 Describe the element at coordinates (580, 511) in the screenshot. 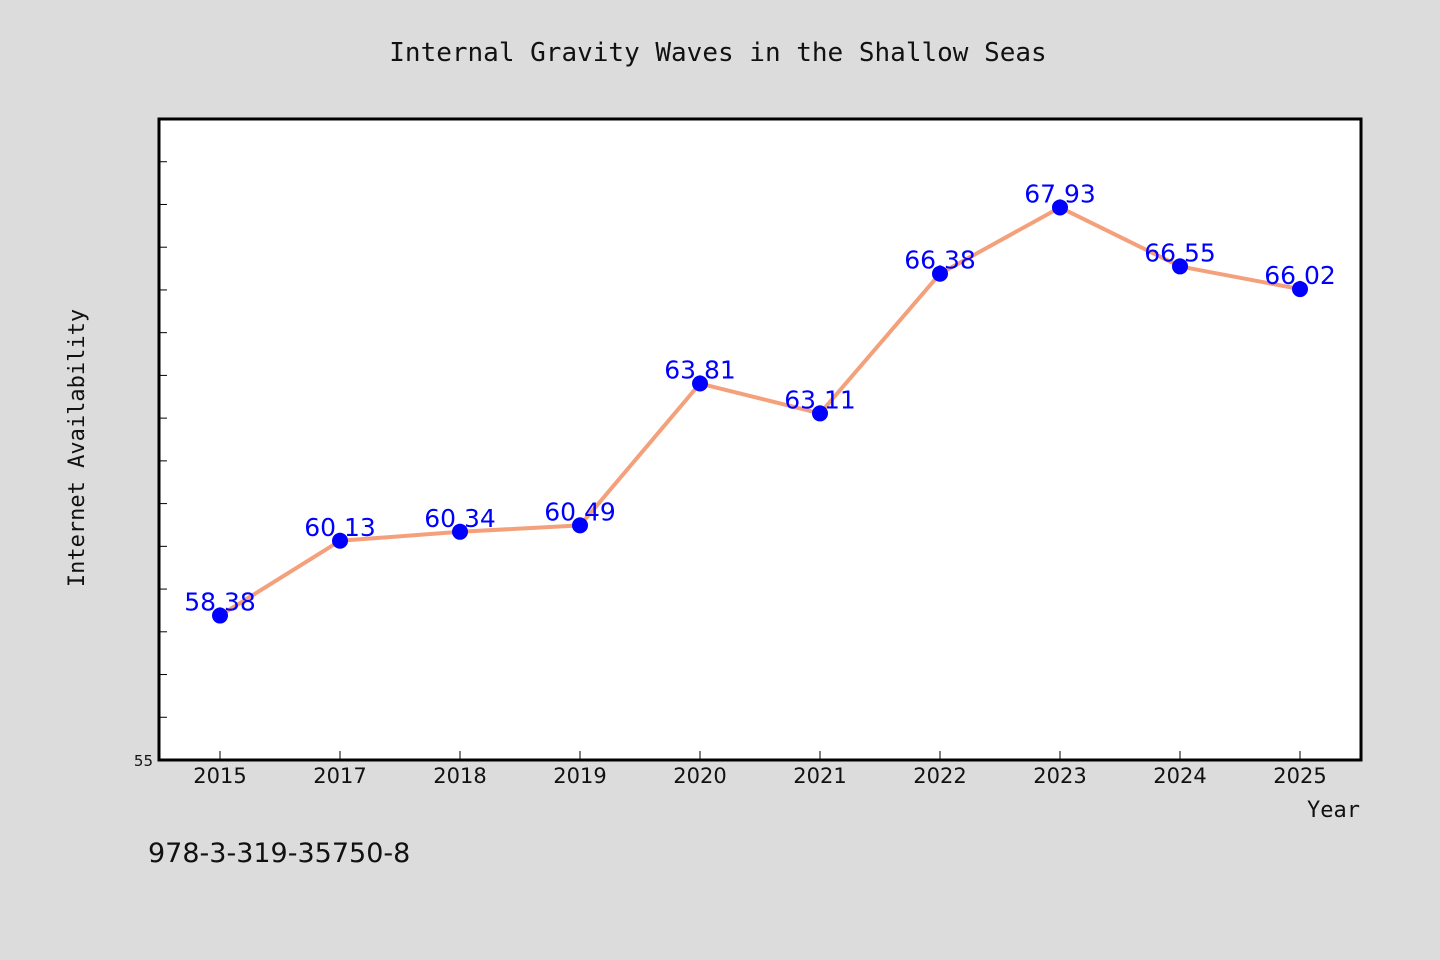

I see `data-label: 60.49` at that location.